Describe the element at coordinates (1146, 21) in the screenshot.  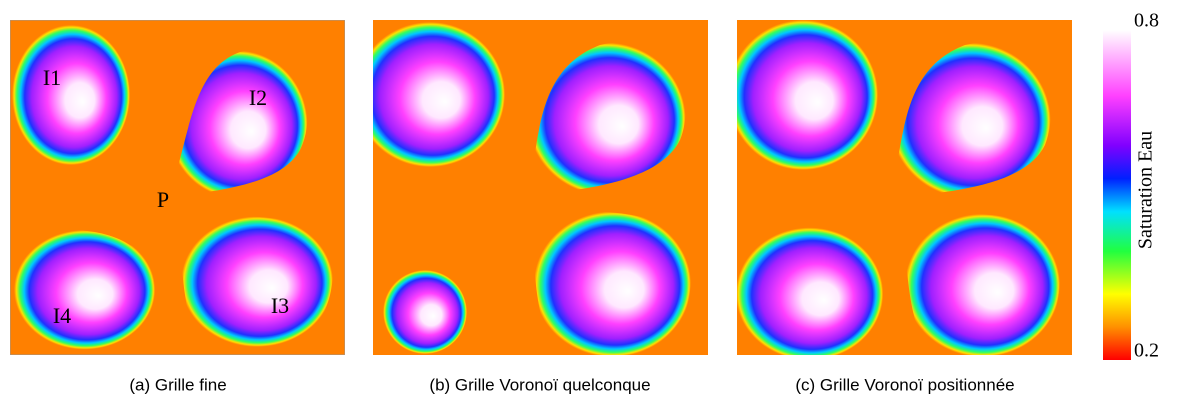
I see `colorbar-max: 0.8` at that location.